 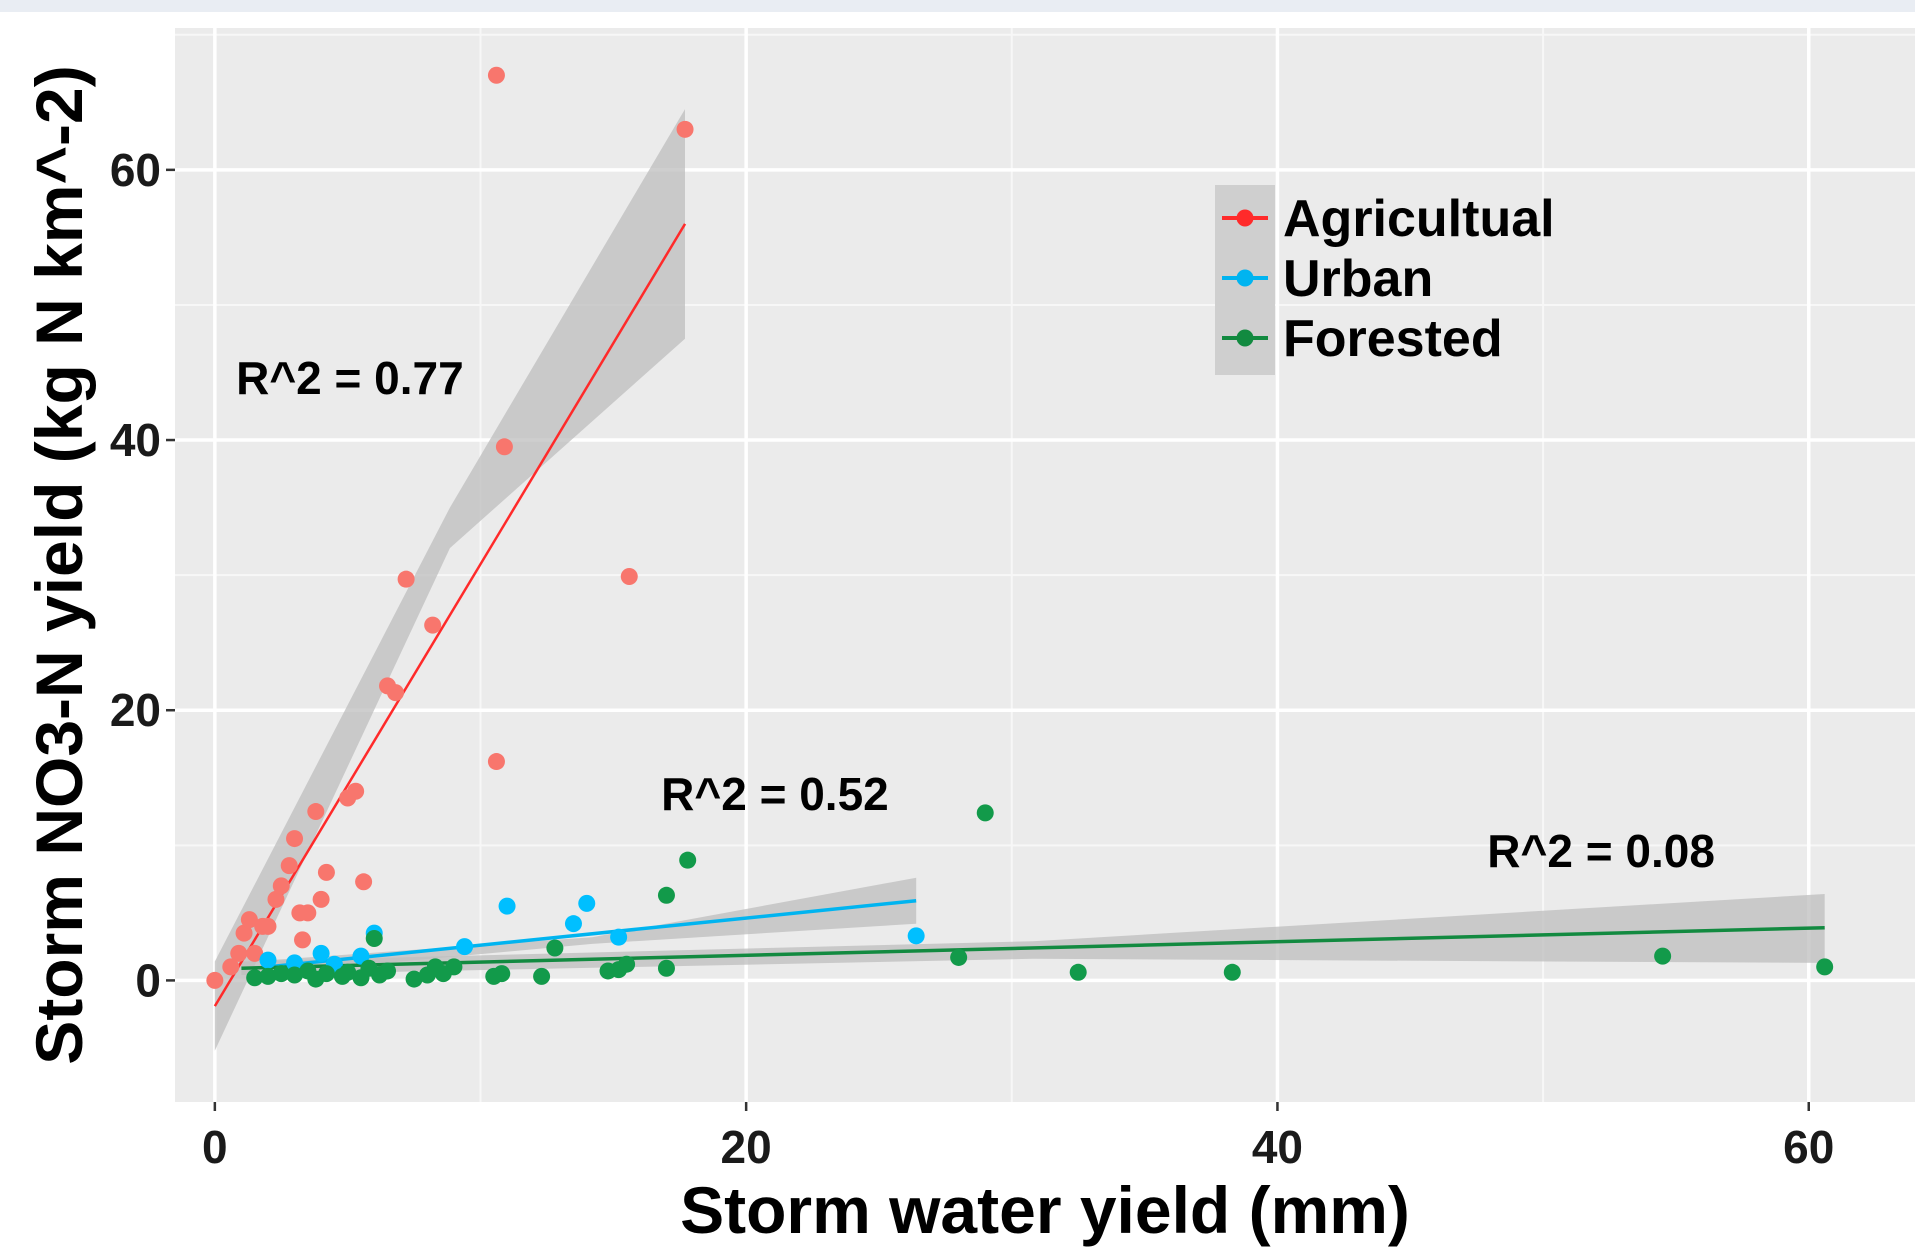 I want to click on y-tick-label: 0, so click(x=148, y=980).